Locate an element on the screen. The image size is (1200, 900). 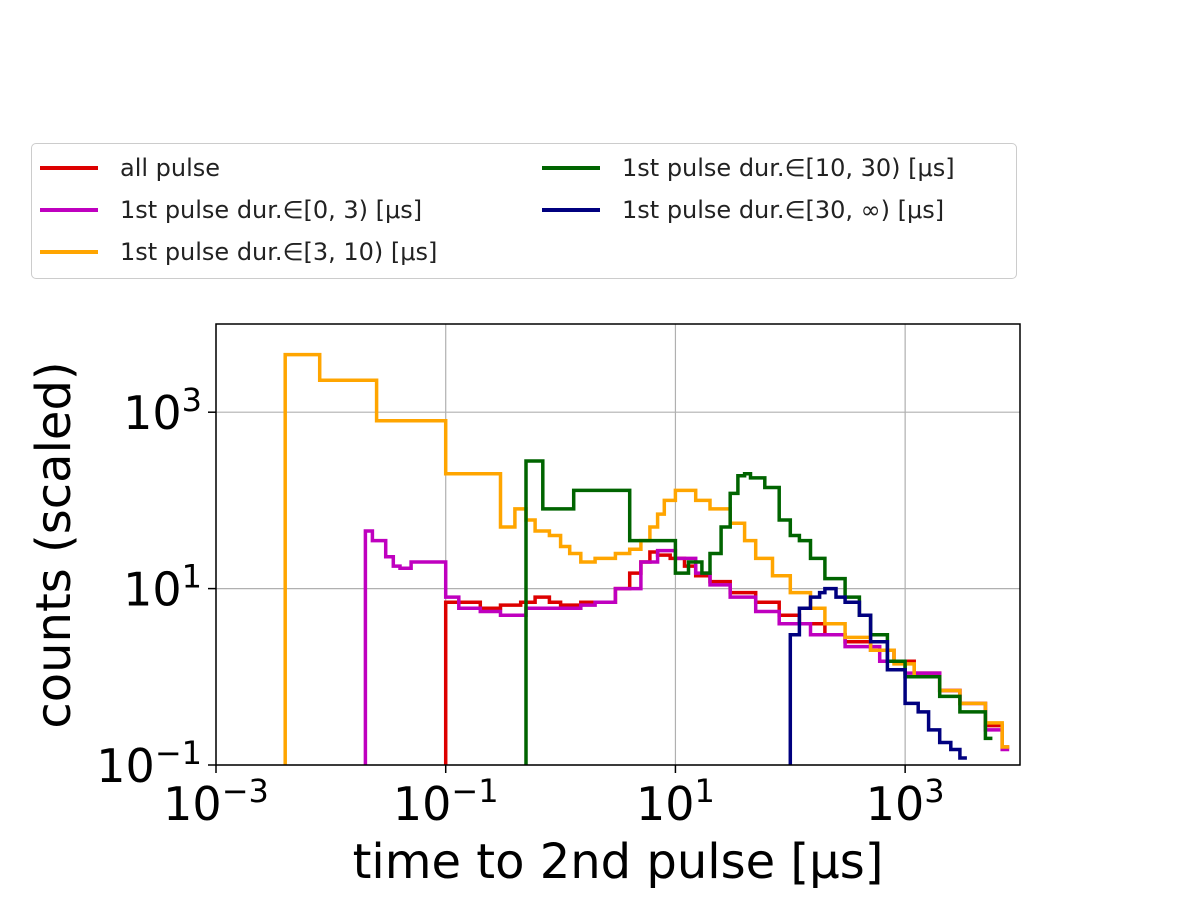
legend-label-dur-0-3: 1st pulse dur.∈[0, 3) [μs] is located at coordinates (271, 210).